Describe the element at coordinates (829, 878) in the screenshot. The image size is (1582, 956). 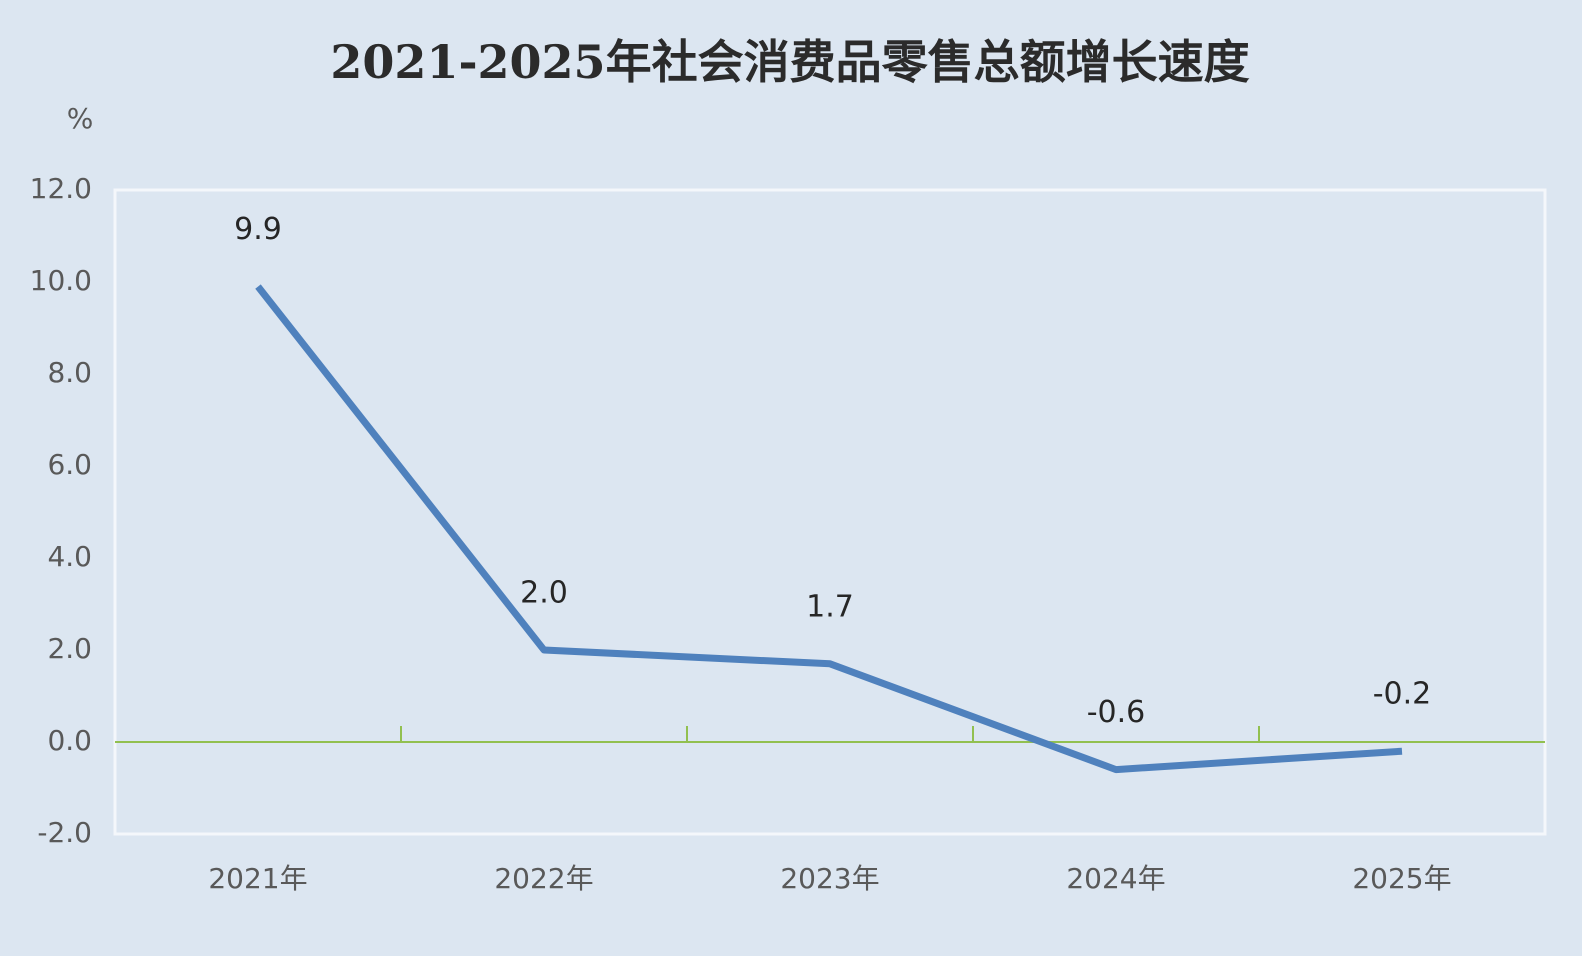
I see `x-tick-label: 2023年` at that location.